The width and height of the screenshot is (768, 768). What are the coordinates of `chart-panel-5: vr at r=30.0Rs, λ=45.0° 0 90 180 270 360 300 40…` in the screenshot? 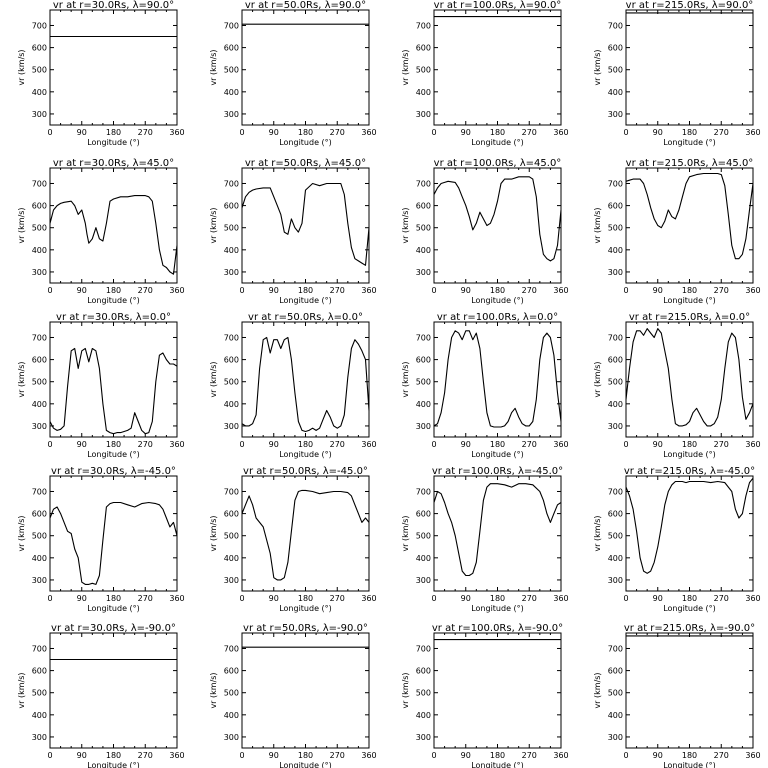 It's located at (101, 231).